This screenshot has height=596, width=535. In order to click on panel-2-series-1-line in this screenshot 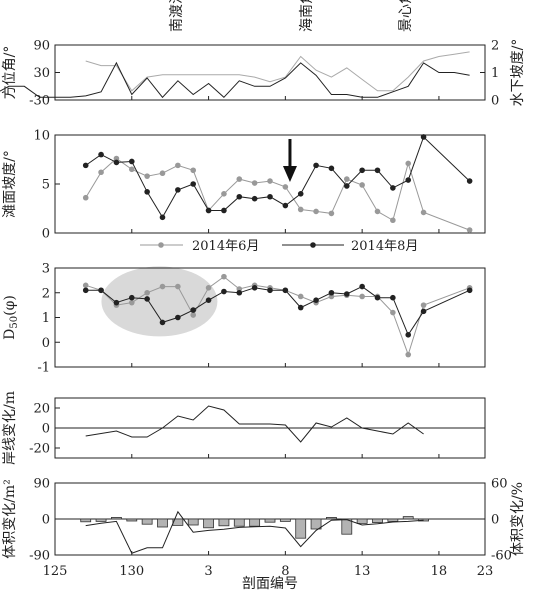, I will do `click(277, 194)`.